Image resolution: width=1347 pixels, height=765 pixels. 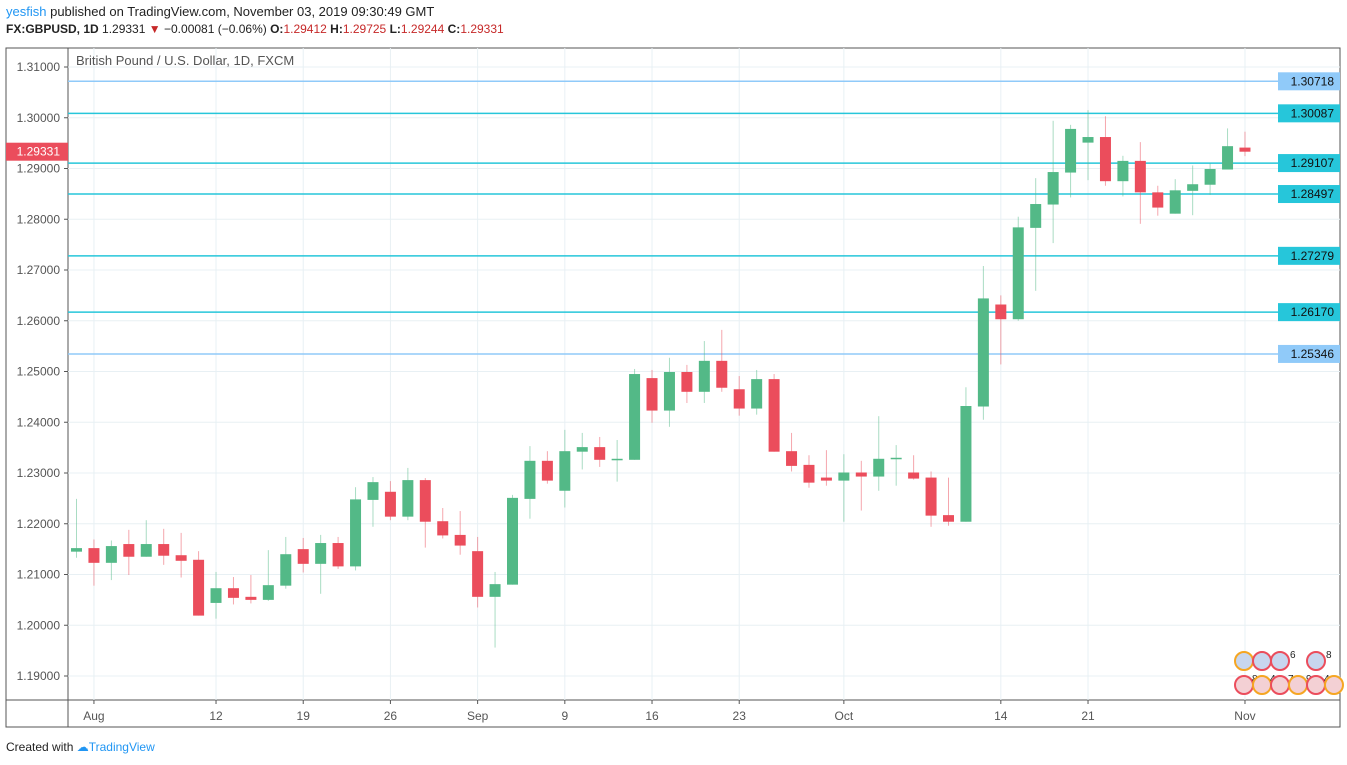 What do you see at coordinates (1309, 163) in the screenshot?
I see `level-price-label-bg` at bounding box center [1309, 163].